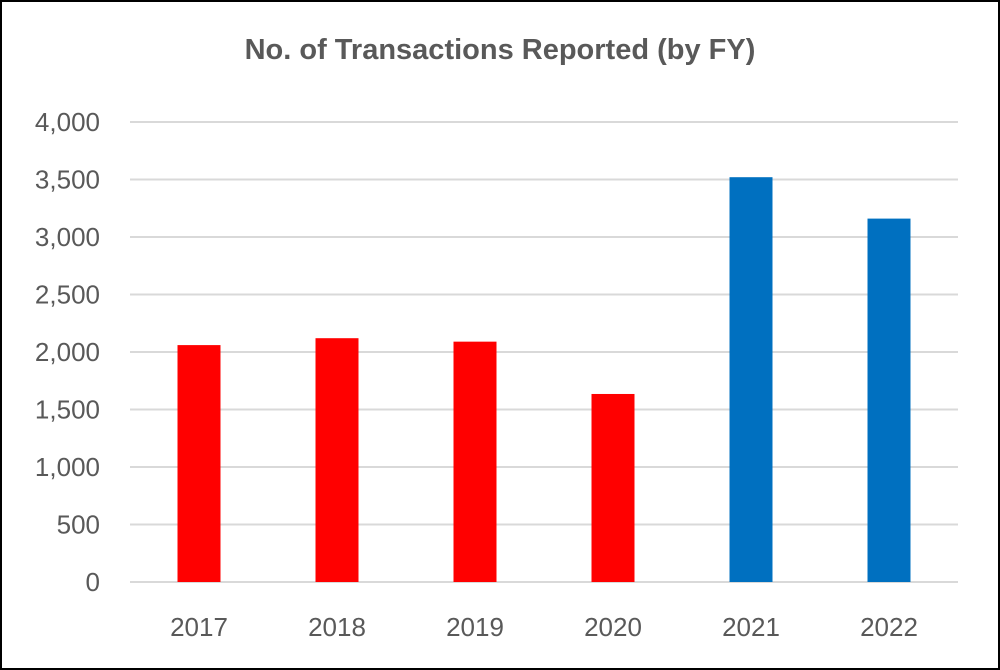 The height and width of the screenshot is (670, 1000). Describe the element at coordinates (613, 487) in the screenshot. I see `bar-2020` at that location.